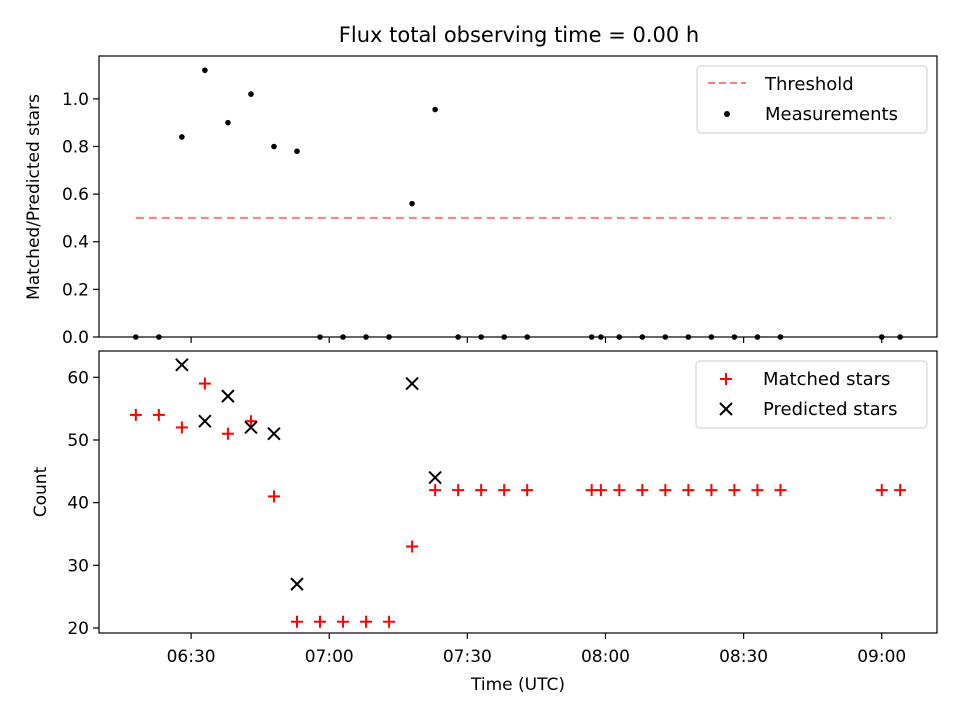 The image size is (960, 720). Describe the element at coordinates (78, 504) in the screenshot. I see `count-ytick-label: 40` at that location.